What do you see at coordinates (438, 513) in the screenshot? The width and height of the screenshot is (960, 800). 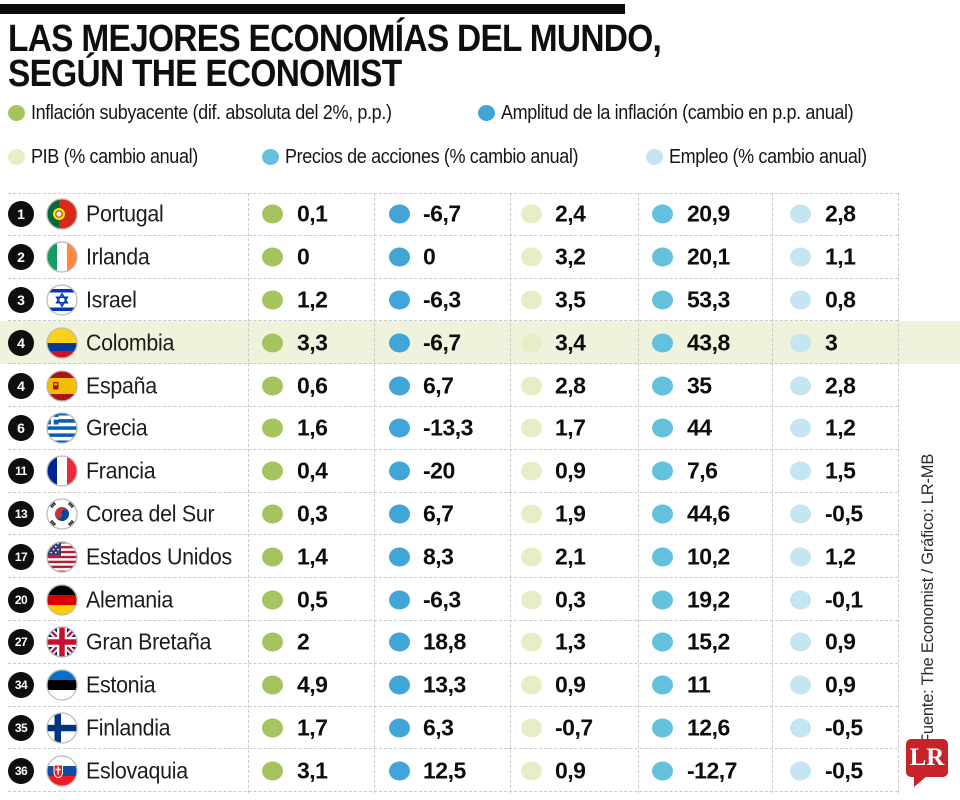 I see `metric-value: 6,7` at bounding box center [438, 513].